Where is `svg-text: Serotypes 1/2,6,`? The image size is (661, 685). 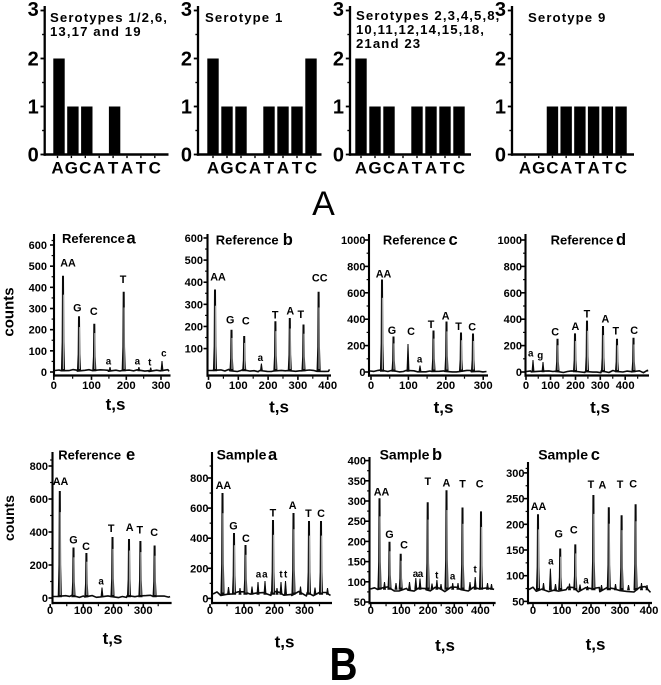
svg-text: Serotypes 1/2,6, is located at coordinates (109, 17).